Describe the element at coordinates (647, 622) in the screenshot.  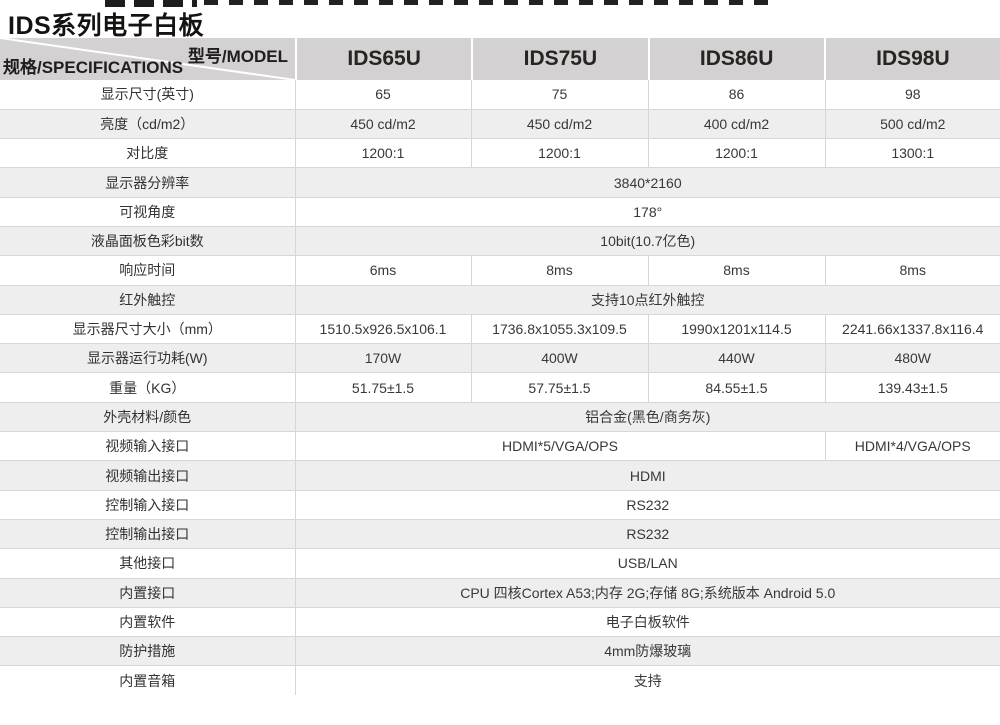
I see `spec-value: 电子白板软件` at that location.